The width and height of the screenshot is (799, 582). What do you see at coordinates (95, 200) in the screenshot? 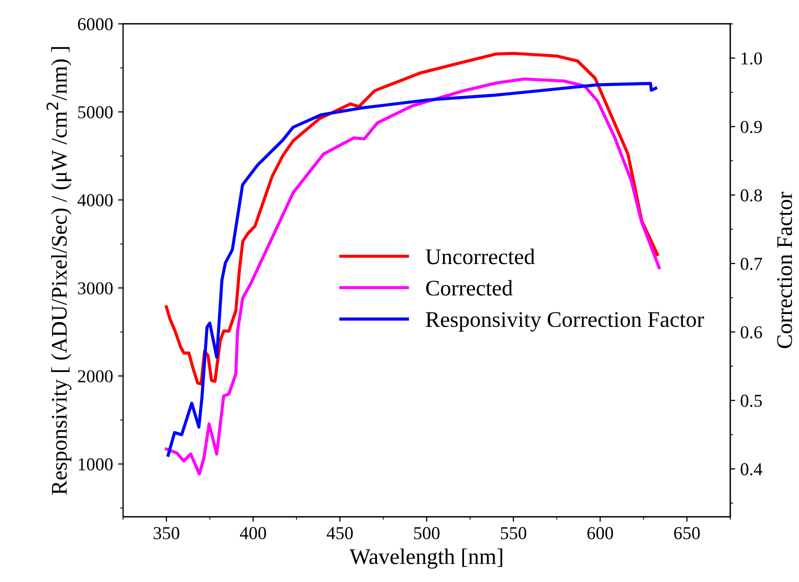
I see `y-tick-label: 4000` at bounding box center [95, 200].